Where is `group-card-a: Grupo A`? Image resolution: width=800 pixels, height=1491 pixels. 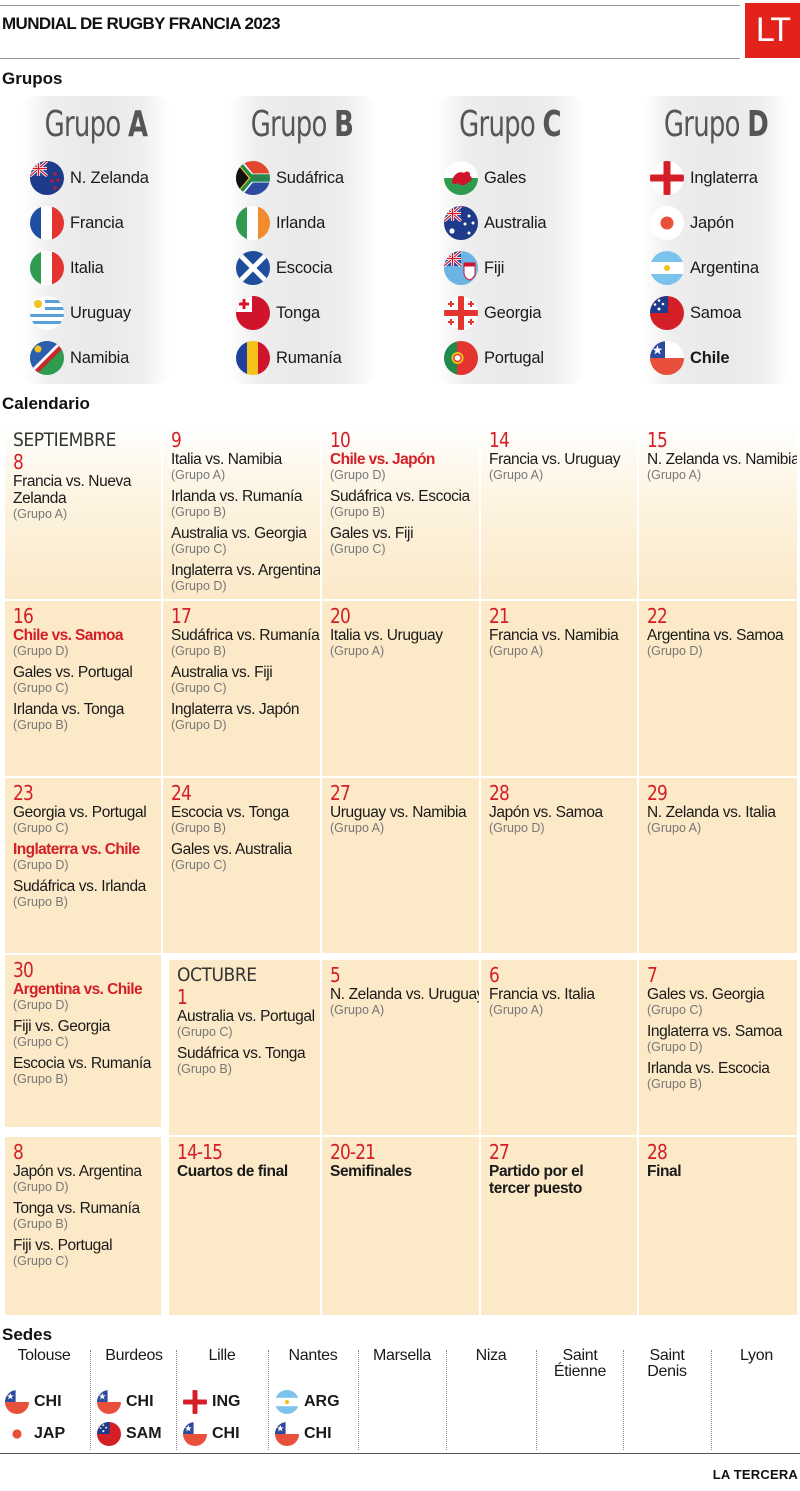
group-card-a: Grupo A is located at coordinates (96, 240).